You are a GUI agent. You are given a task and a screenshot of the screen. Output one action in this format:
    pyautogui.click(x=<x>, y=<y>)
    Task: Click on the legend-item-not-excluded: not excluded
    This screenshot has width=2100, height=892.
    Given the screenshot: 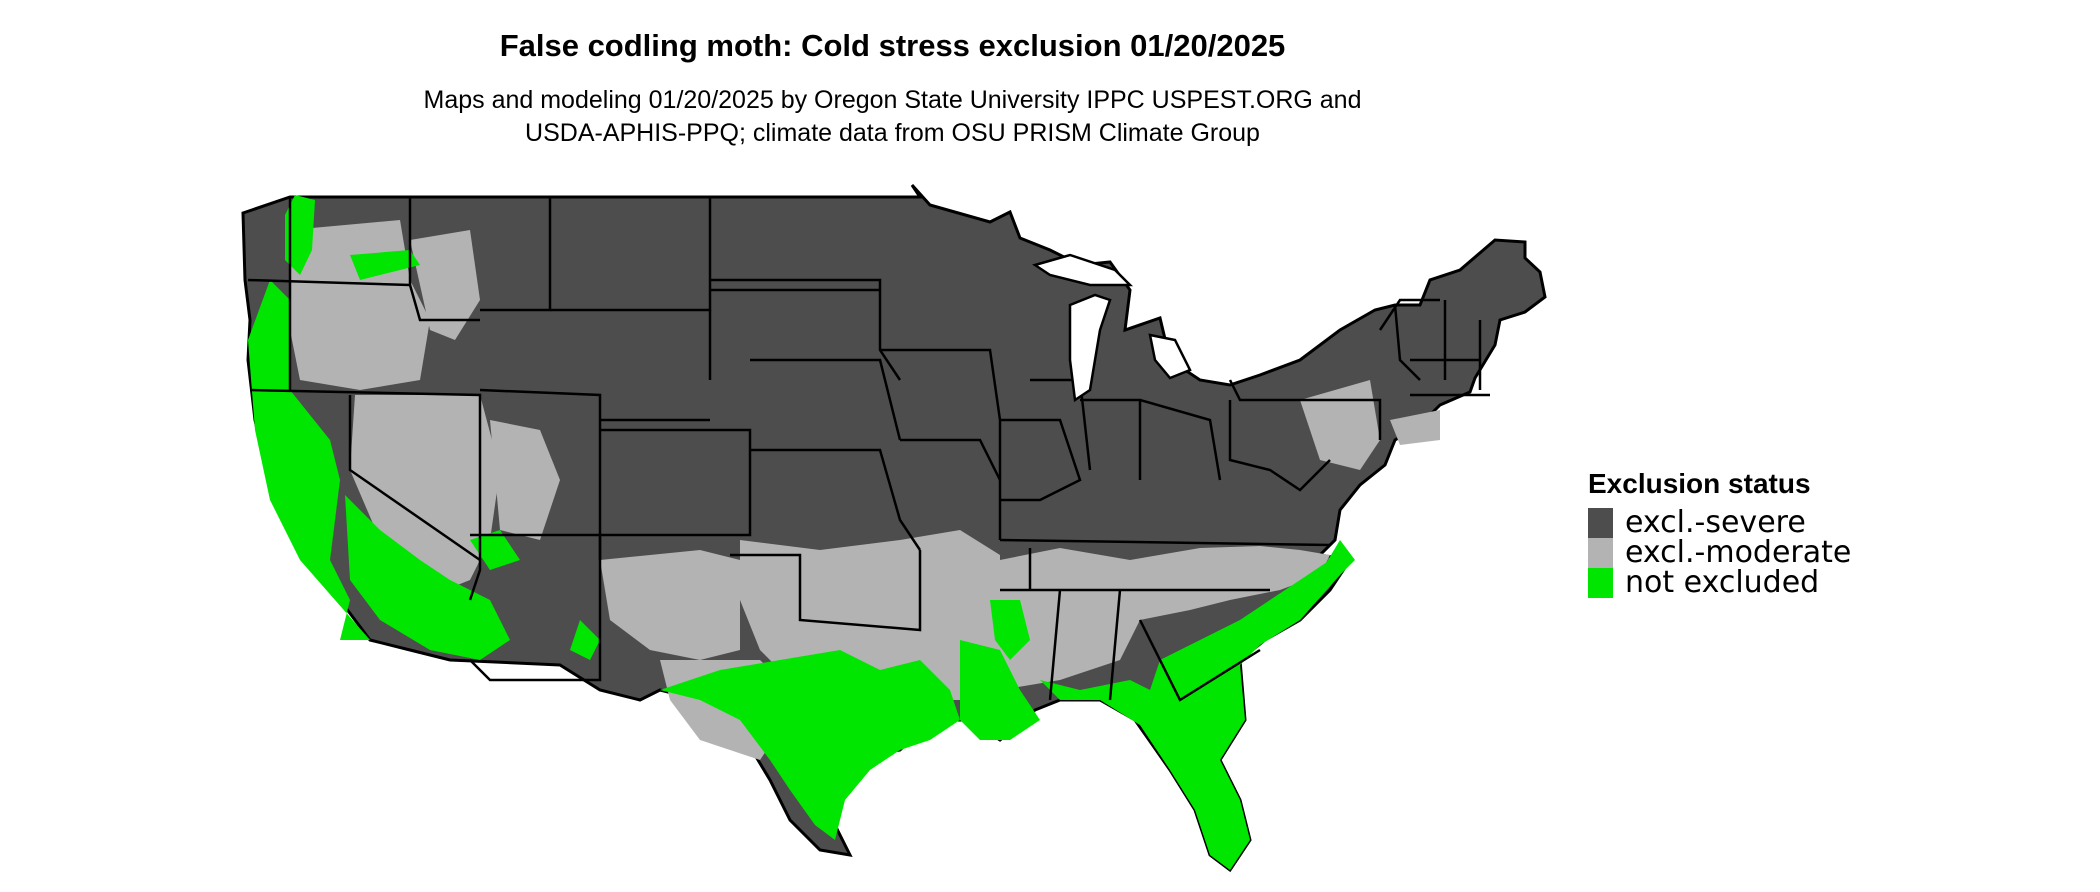 What is the action you would take?
    pyautogui.click(x=1719, y=583)
    